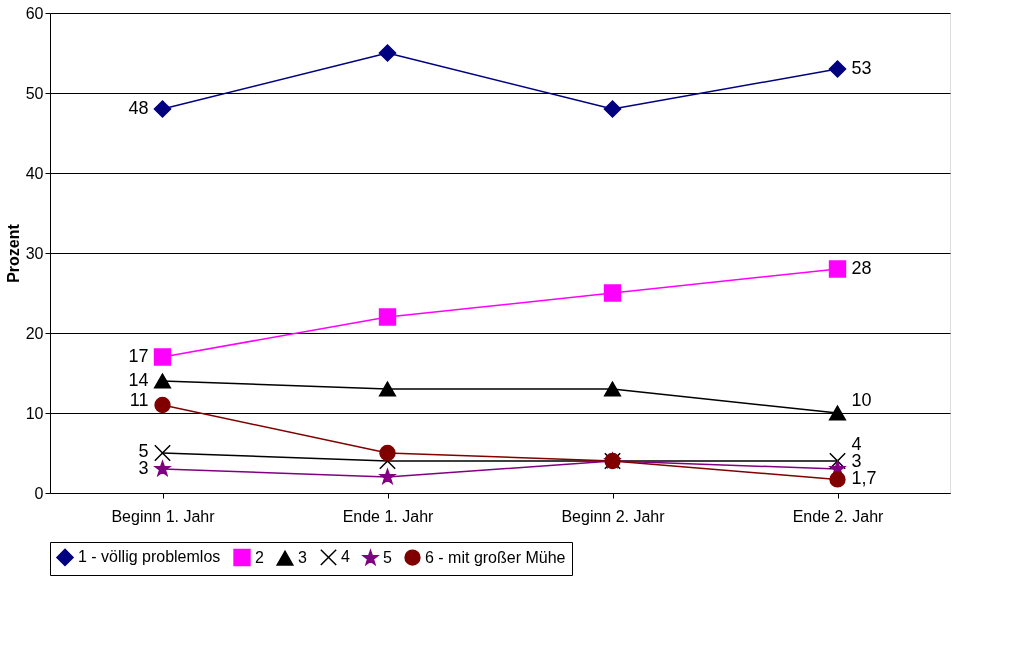  What do you see at coordinates (861, 268) in the screenshot?
I see `data-label: 28` at bounding box center [861, 268].